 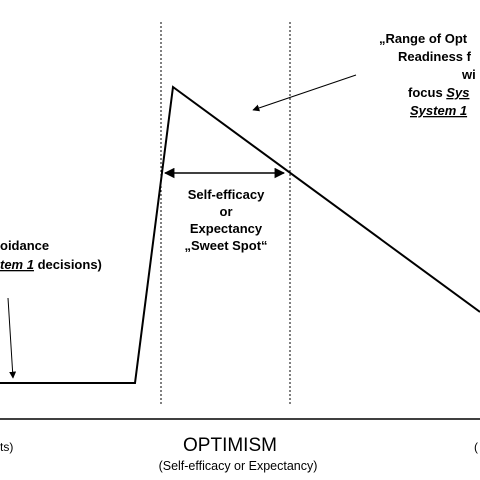 What do you see at coordinates (226, 228) in the screenshot?
I see `sweet-spot-line3: Expectancy` at bounding box center [226, 228].